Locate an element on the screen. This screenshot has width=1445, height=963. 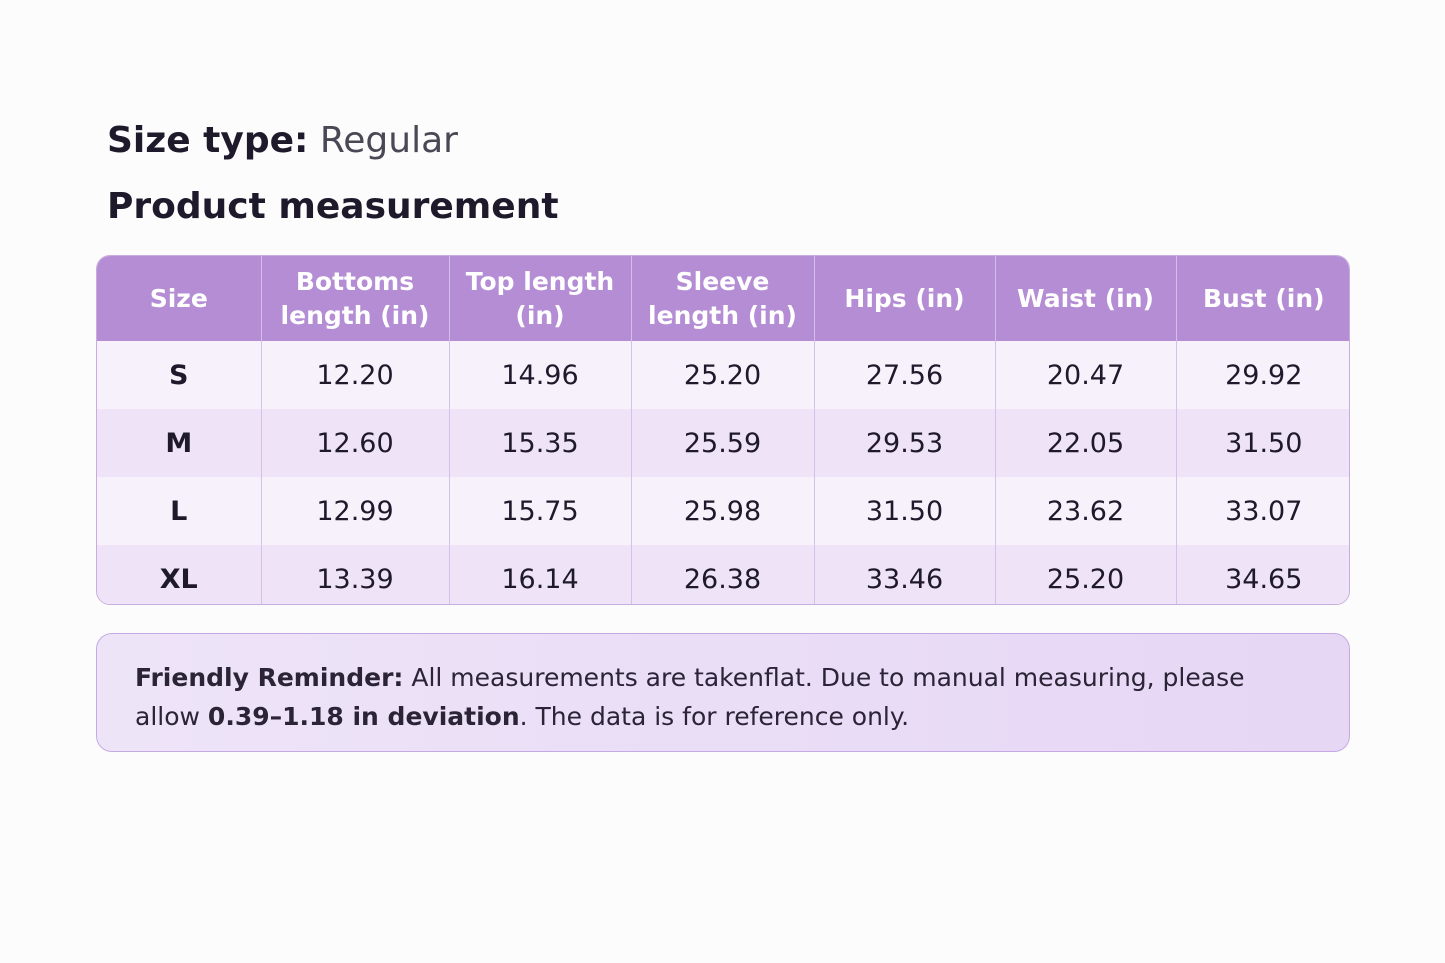
size-cell: S is located at coordinates (179, 375).